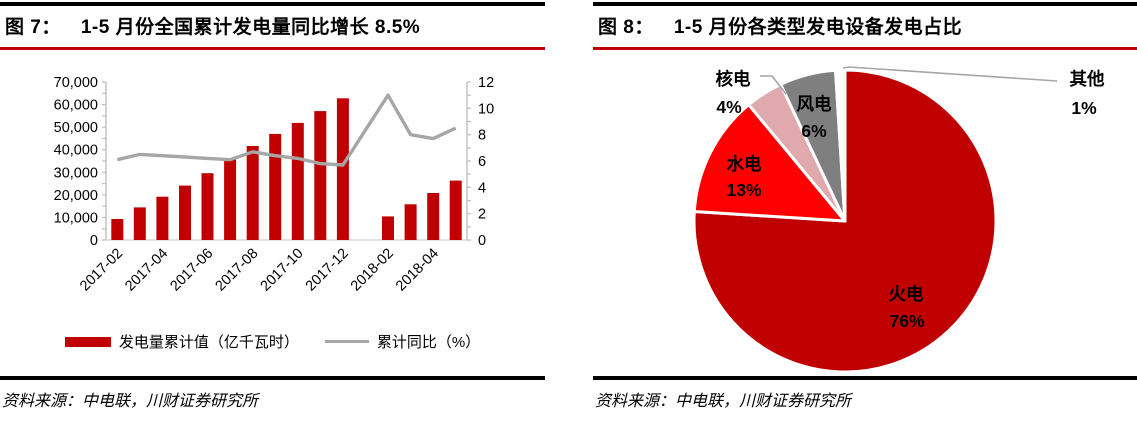  What do you see at coordinates (486, 109) in the screenshot?
I see `right-axis-tick-label: 10` at bounding box center [486, 109].